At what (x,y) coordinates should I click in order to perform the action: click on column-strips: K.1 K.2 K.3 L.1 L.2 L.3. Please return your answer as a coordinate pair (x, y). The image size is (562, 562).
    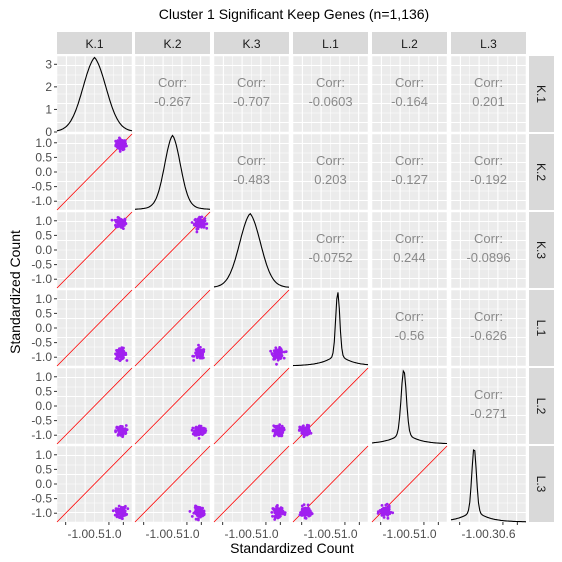
    Looking at the image, I should click on (291, 43).